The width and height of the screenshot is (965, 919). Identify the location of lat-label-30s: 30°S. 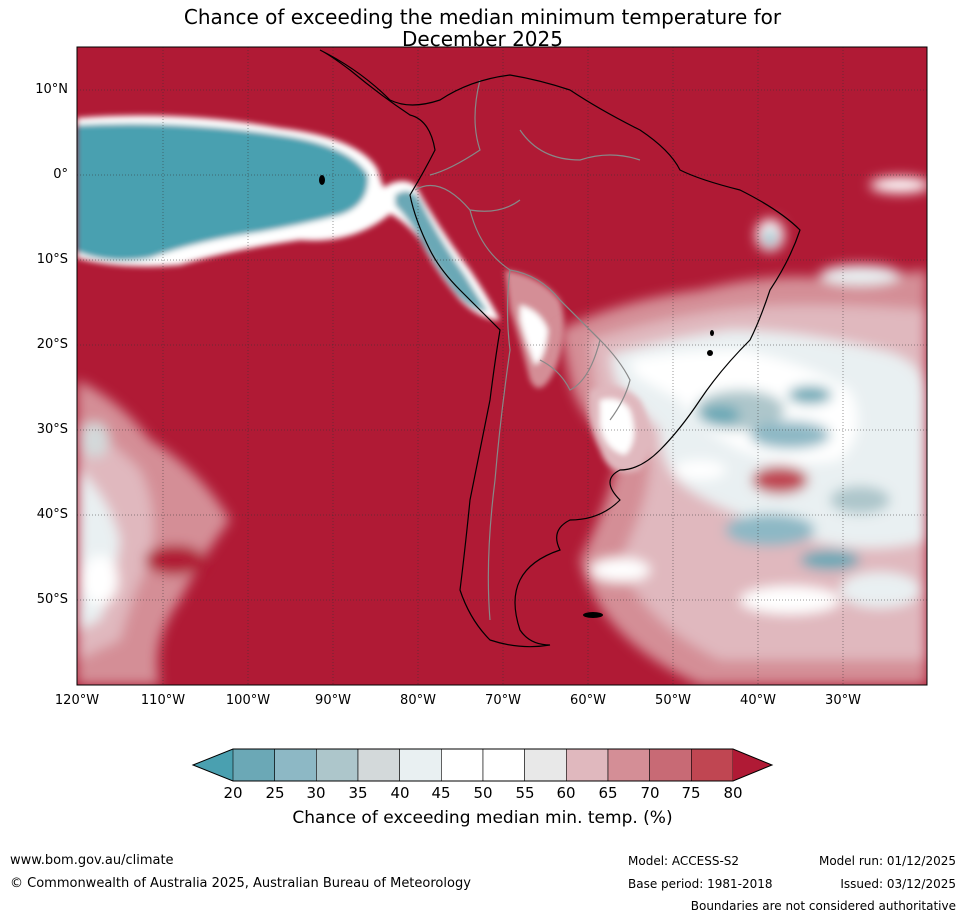
(52, 429).